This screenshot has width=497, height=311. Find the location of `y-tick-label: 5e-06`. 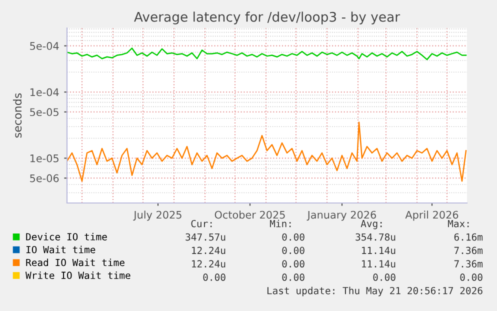

y-tick-label: 5e-06 is located at coordinates (44, 178).